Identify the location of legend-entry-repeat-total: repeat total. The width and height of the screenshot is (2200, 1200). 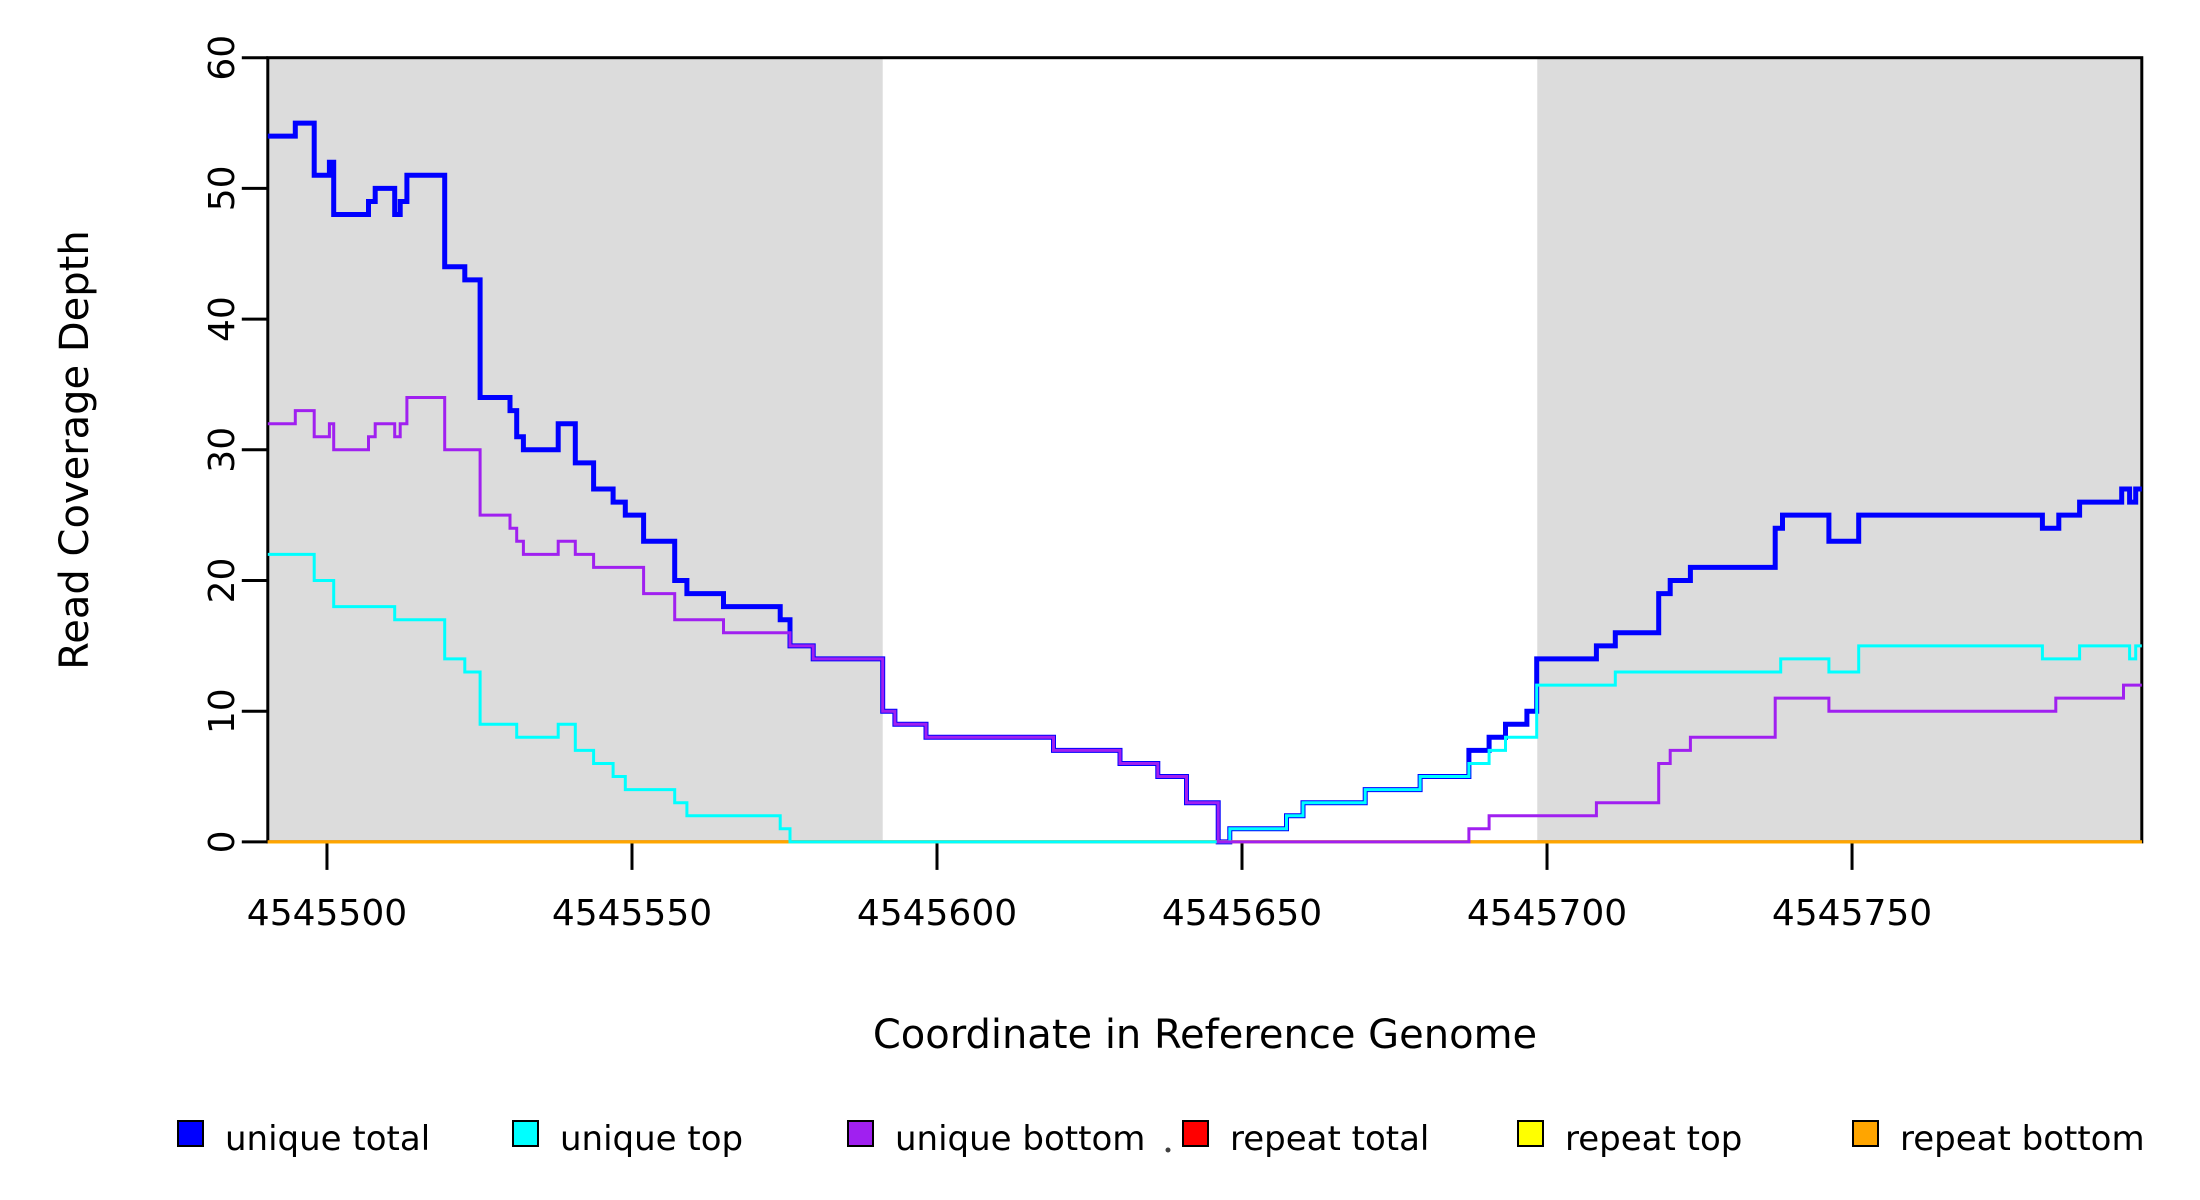
(1305, 1139).